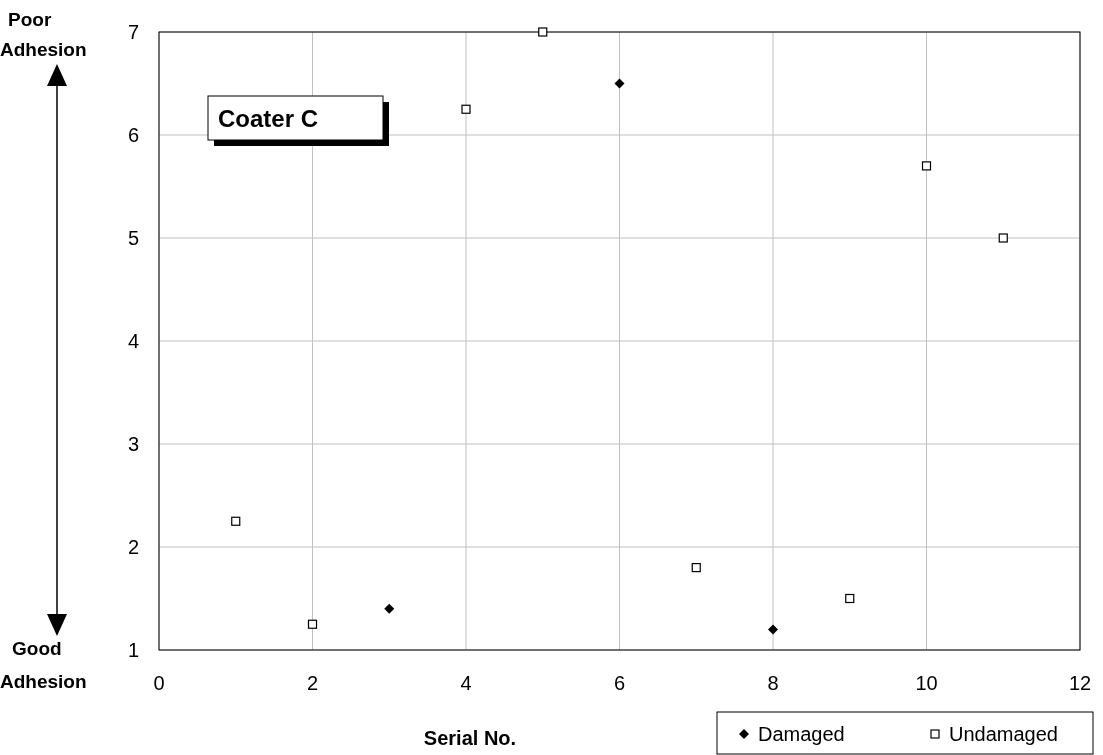 Image resolution: width=1103 pixels, height=755 pixels. Describe the element at coordinates (773, 683) in the screenshot. I see `x-tick-label: 8` at that location.